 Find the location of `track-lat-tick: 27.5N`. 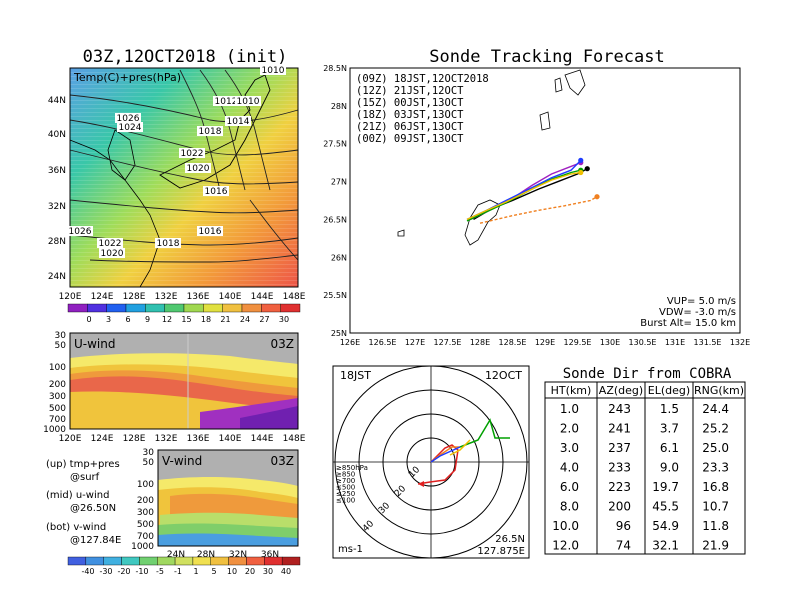

track-lat-tick: 27.5N is located at coordinates (335, 144).